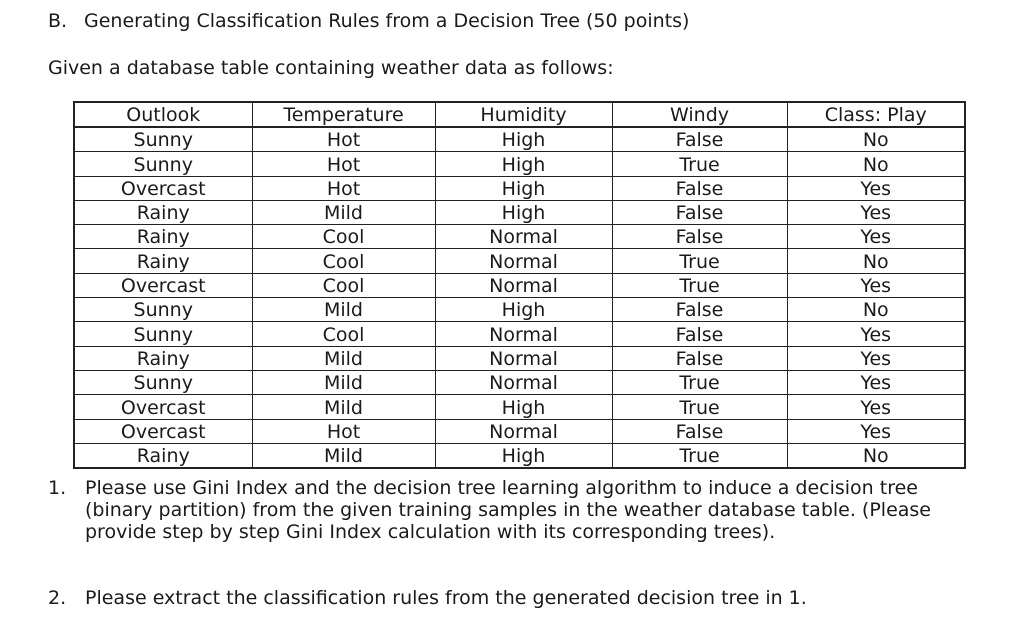 The width and height of the screenshot is (1018, 617). Describe the element at coordinates (57, 598) in the screenshot. I see `question-2-number: 2.` at that location.